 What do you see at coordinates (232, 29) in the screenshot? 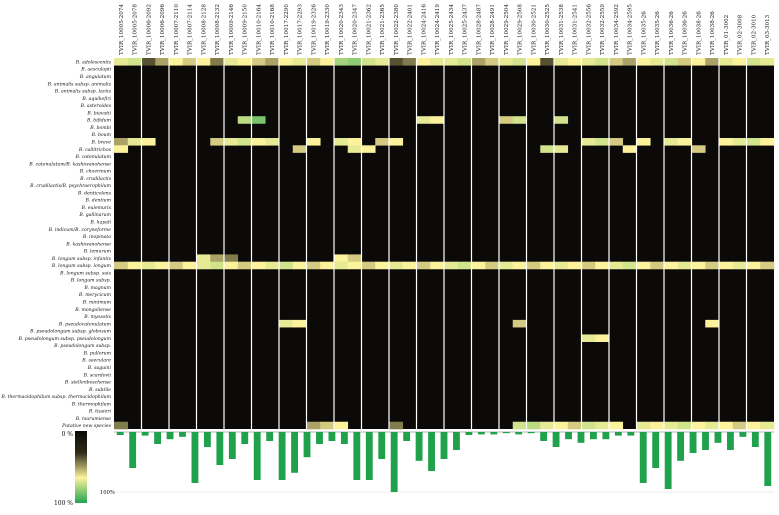
I see `sample-label: TVIR_10009-2146` at bounding box center [232, 29].